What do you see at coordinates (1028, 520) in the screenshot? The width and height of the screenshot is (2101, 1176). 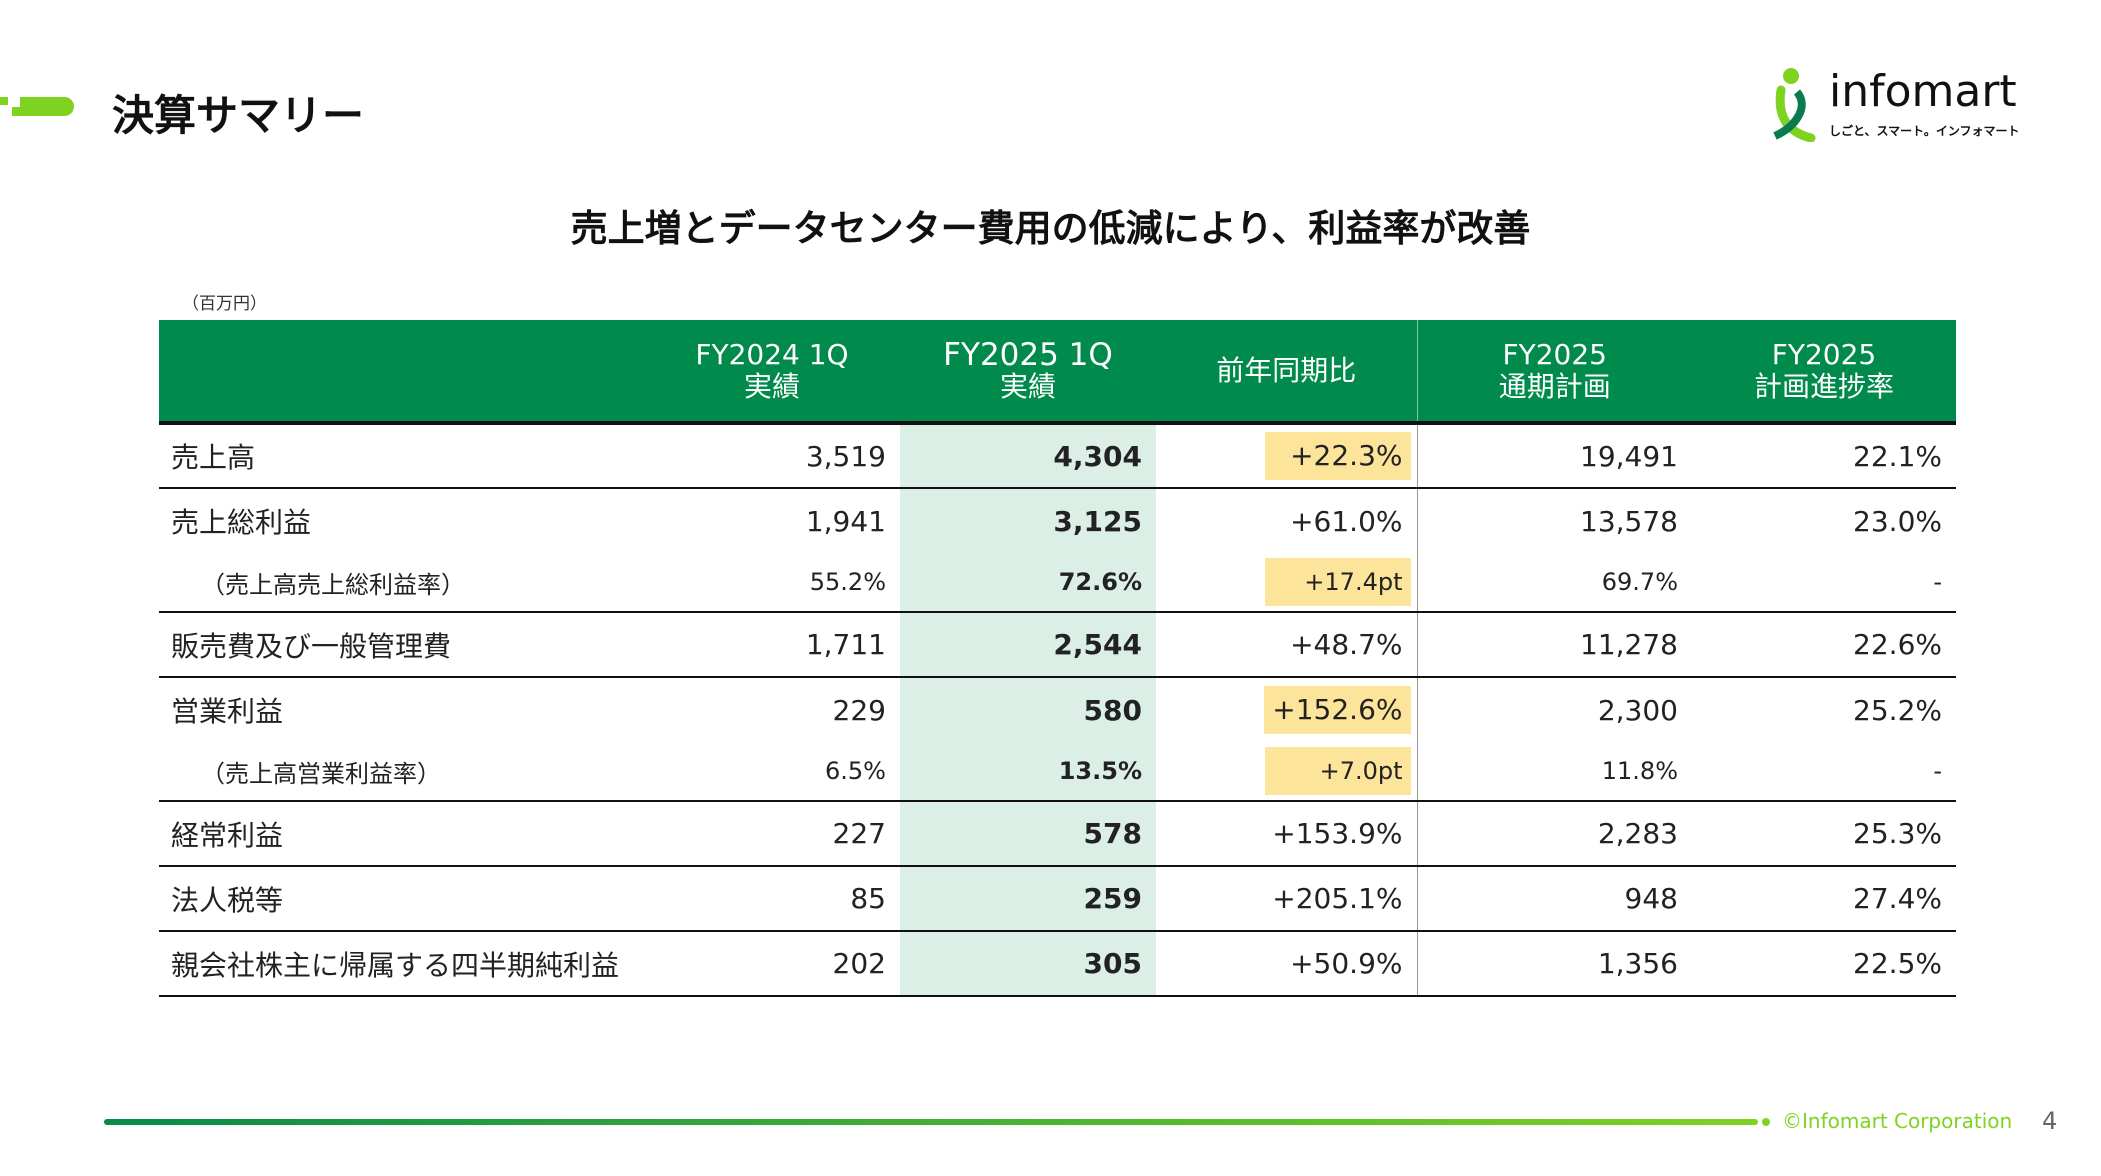 I see `table-cell: 3,125` at bounding box center [1028, 520].